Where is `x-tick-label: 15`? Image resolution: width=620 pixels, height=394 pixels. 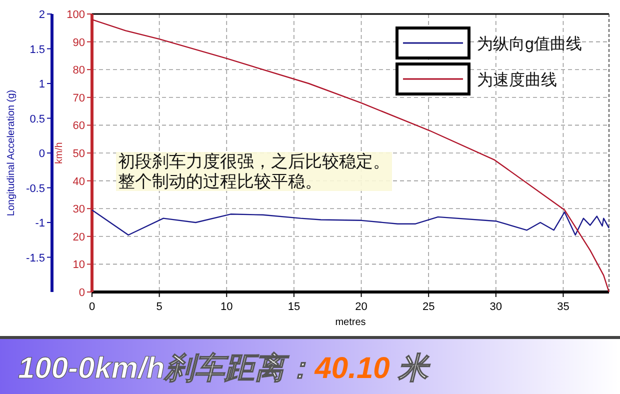
x-tick-label: 15 is located at coordinates (294, 307).